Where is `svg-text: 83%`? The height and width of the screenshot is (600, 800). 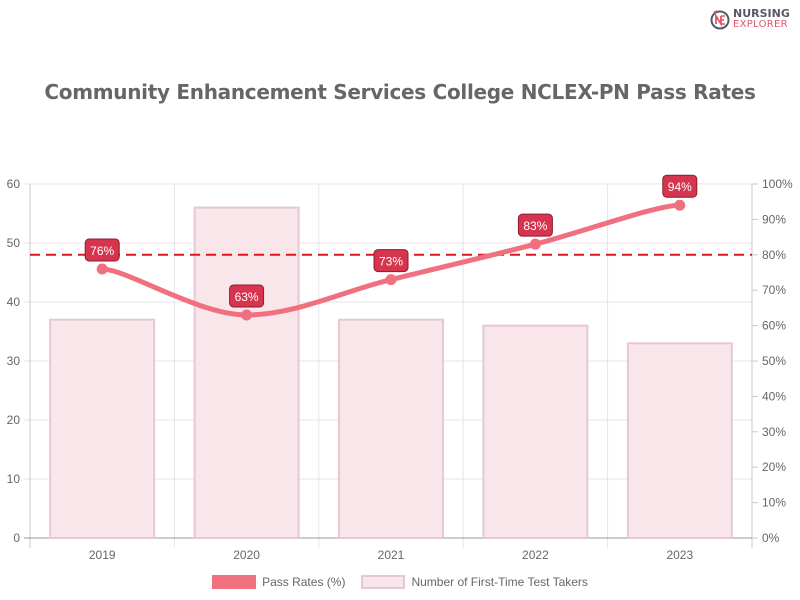 svg-text: 83% is located at coordinates (535, 226).